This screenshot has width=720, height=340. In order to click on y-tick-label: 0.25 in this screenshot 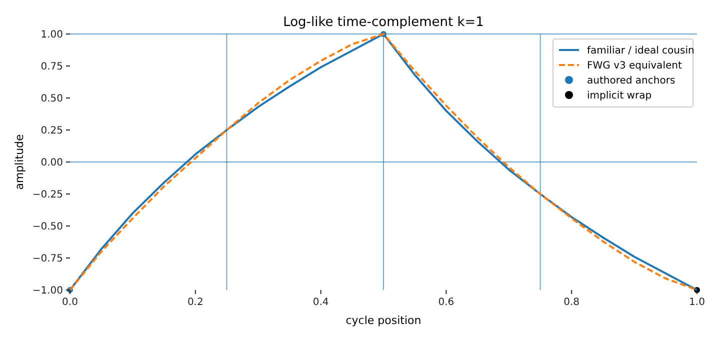, I will do `click(51, 131)`.